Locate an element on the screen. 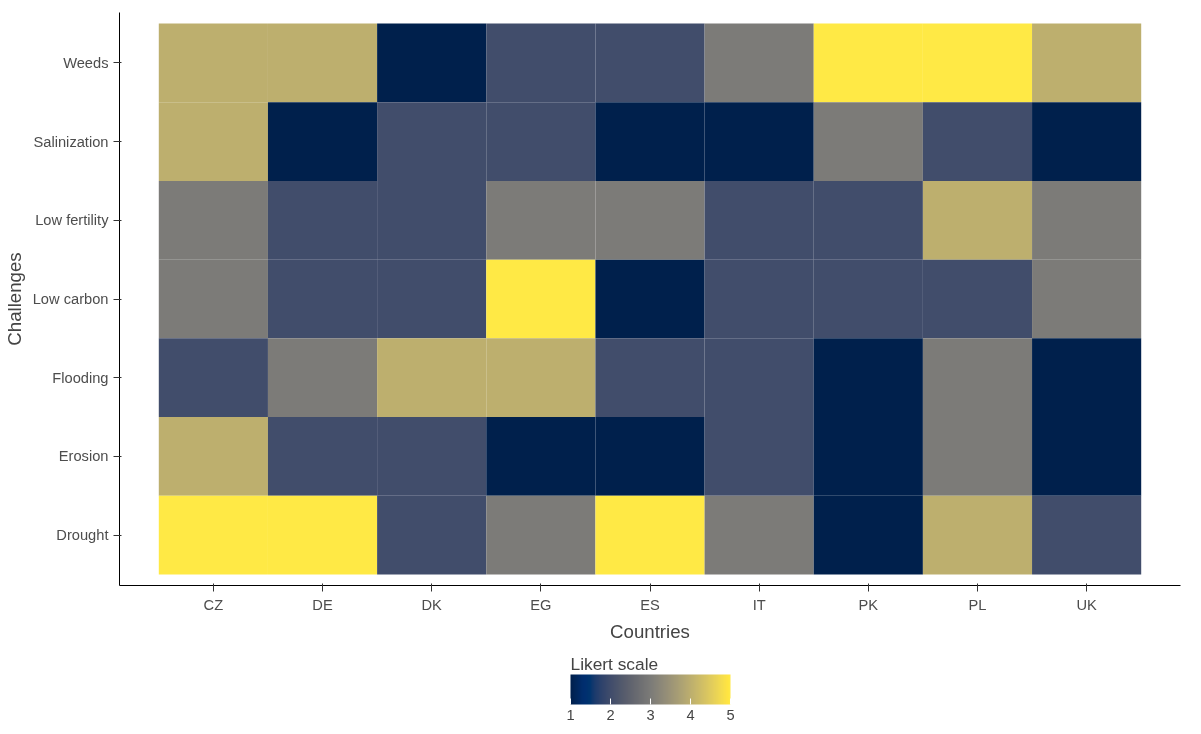  x-tick-label: IT is located at coordinates (759, 604).